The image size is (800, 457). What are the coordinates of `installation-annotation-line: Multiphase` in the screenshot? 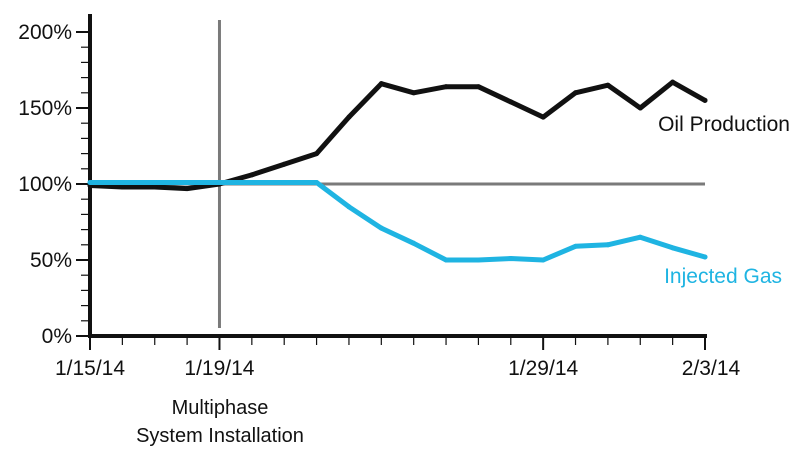 It's located at (220, 408).